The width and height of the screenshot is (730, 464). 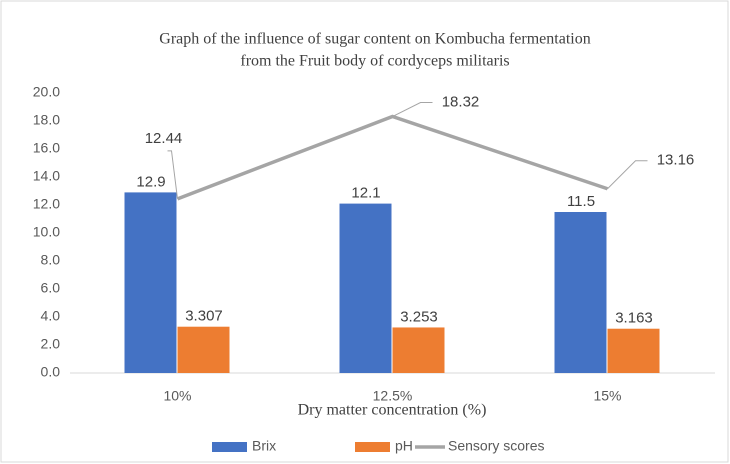 I want to click on data-label: 18.32, so click(x=461, y=101).